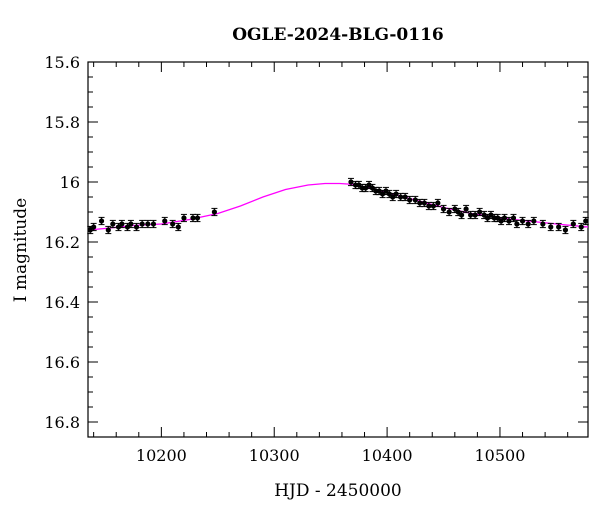  Describe the element at coordinates (70, 182) in the screenshot. I see `y-tick-label: 16` at that location.